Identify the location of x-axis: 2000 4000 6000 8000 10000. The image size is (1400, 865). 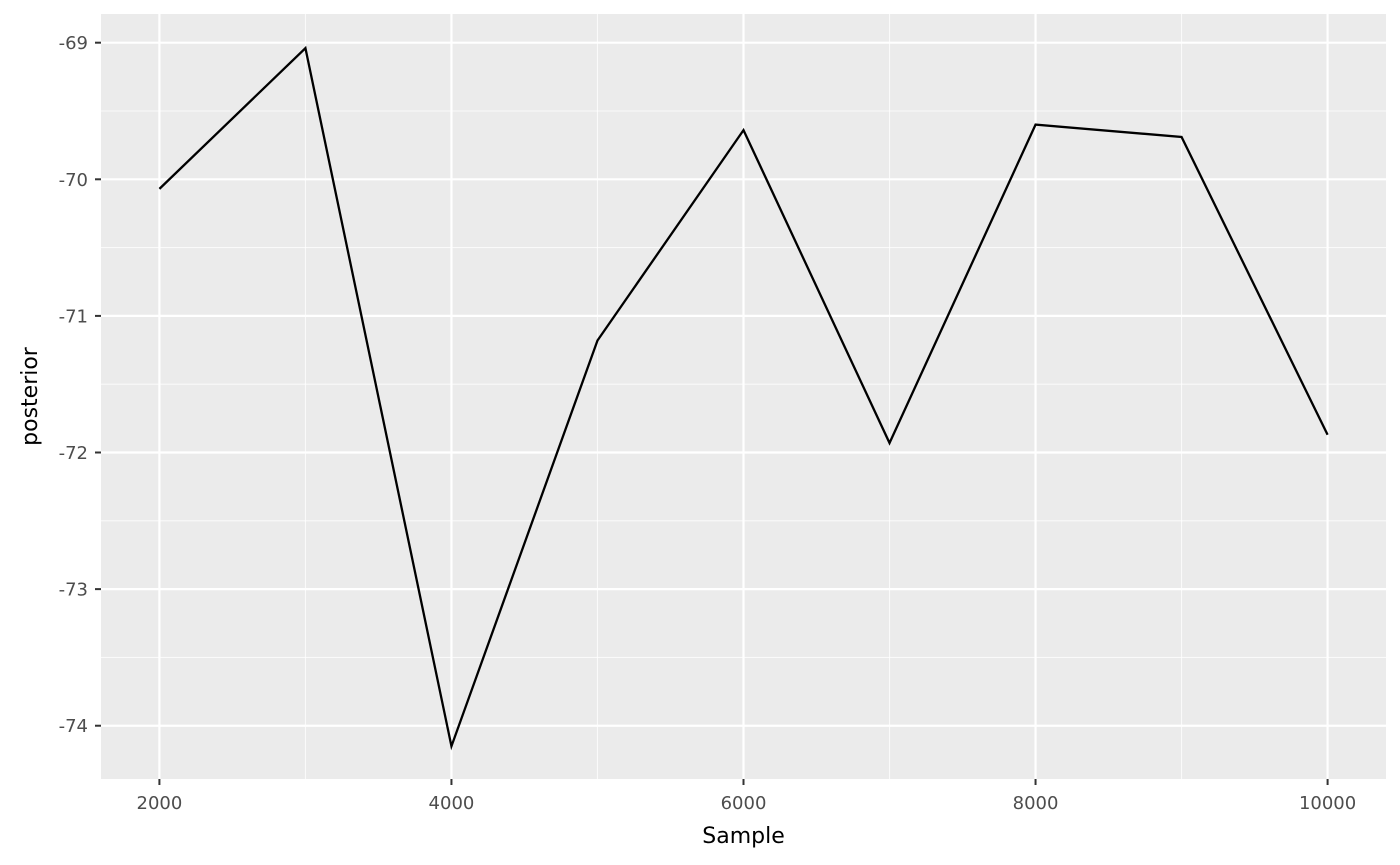
(746, 796).